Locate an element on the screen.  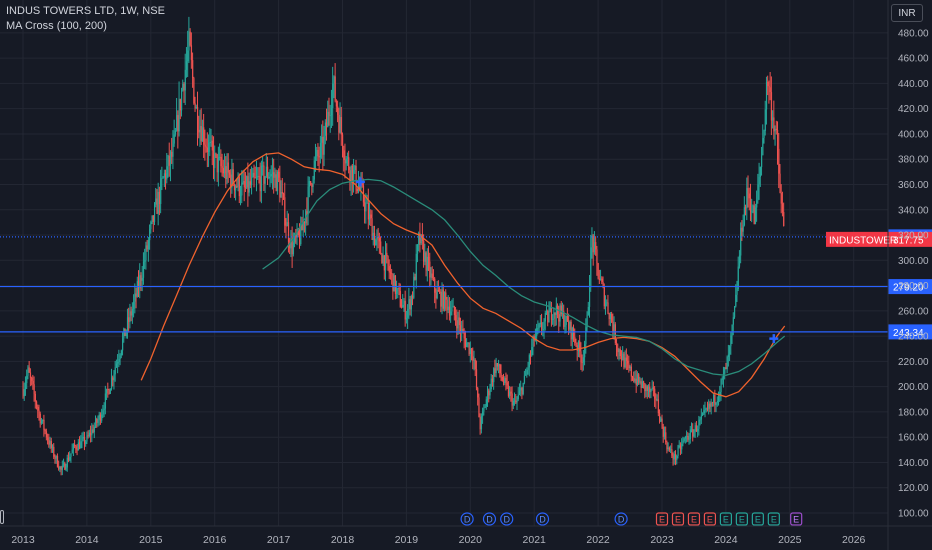
scroll-handle is located at coordinates (2, 517).